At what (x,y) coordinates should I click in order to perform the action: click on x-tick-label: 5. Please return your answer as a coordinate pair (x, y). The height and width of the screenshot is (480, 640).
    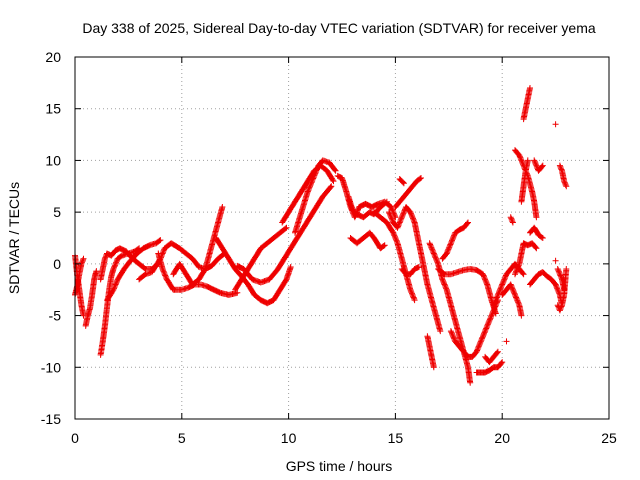
    Looking at the image, I should click on (182, 438).